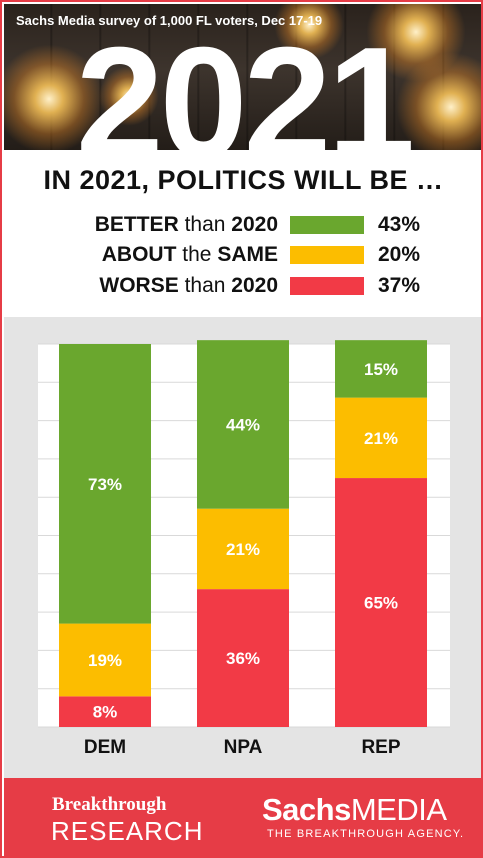 The image size is (483, 858). I want to click on legend-swatch-red, so click(327, 286).